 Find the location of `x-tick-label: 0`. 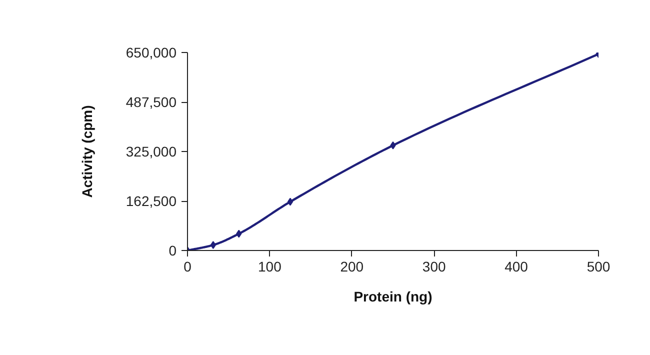

x-tick-label: 0 is located at coordinates (188, 266).